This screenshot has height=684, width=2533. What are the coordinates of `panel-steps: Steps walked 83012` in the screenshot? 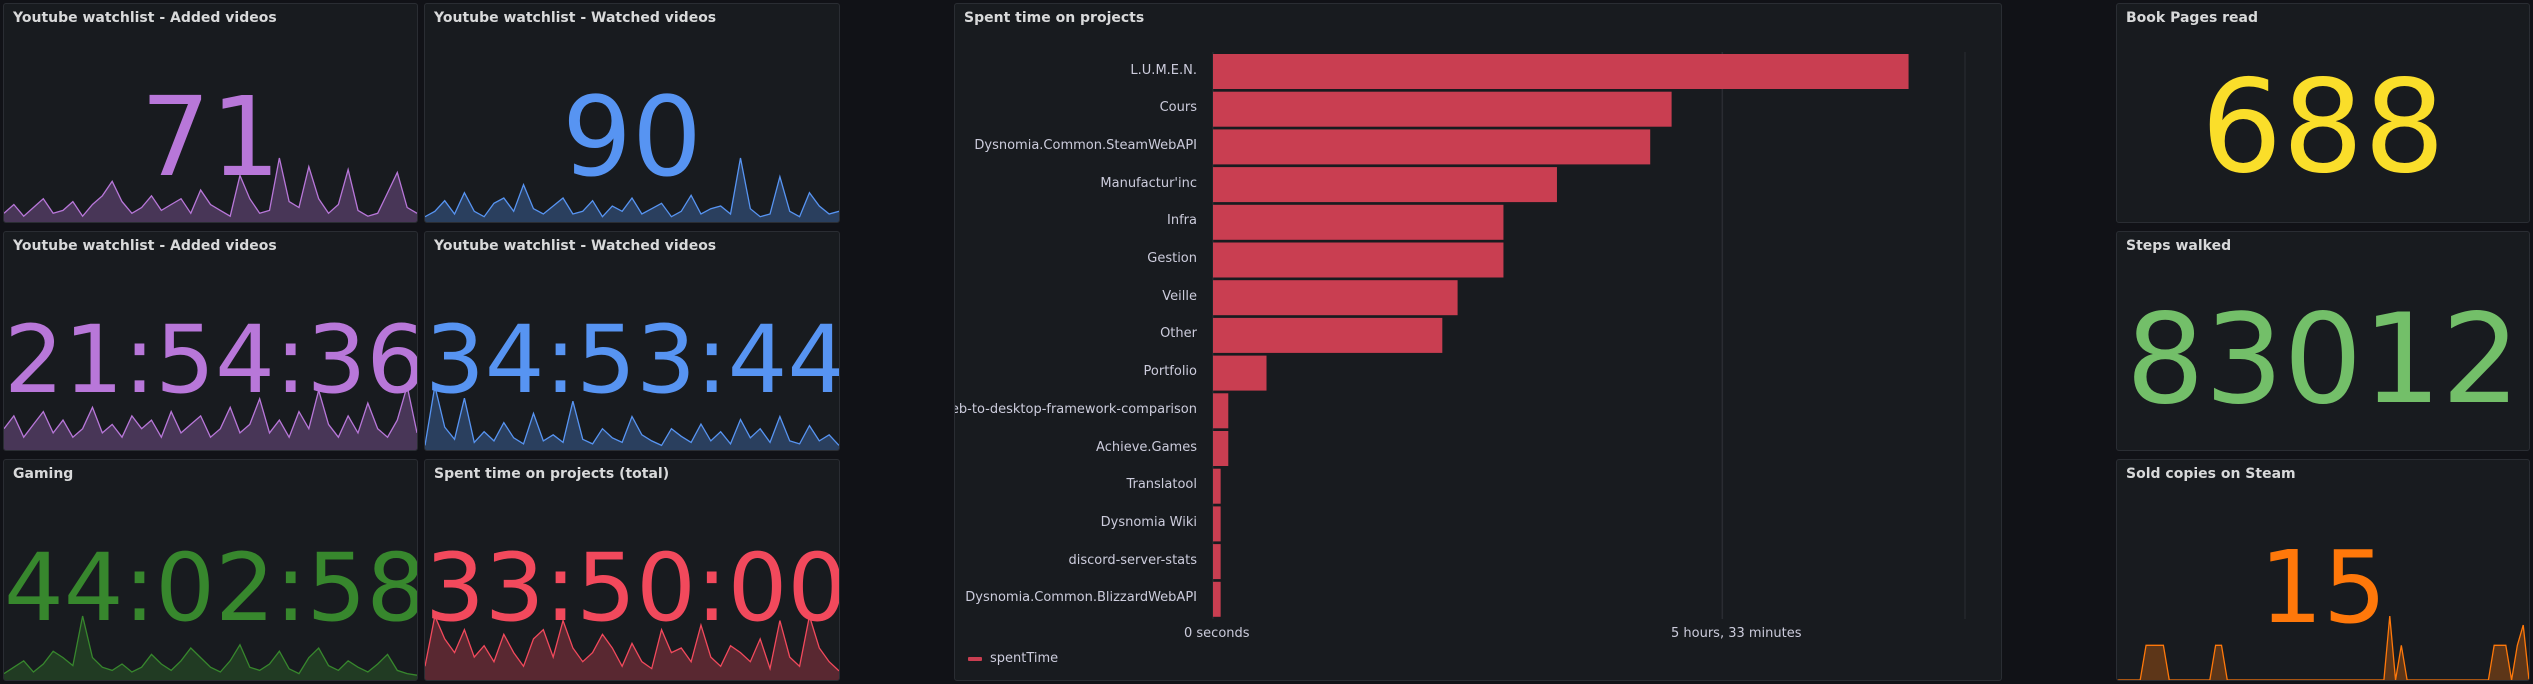 It's located at (2323, 341).